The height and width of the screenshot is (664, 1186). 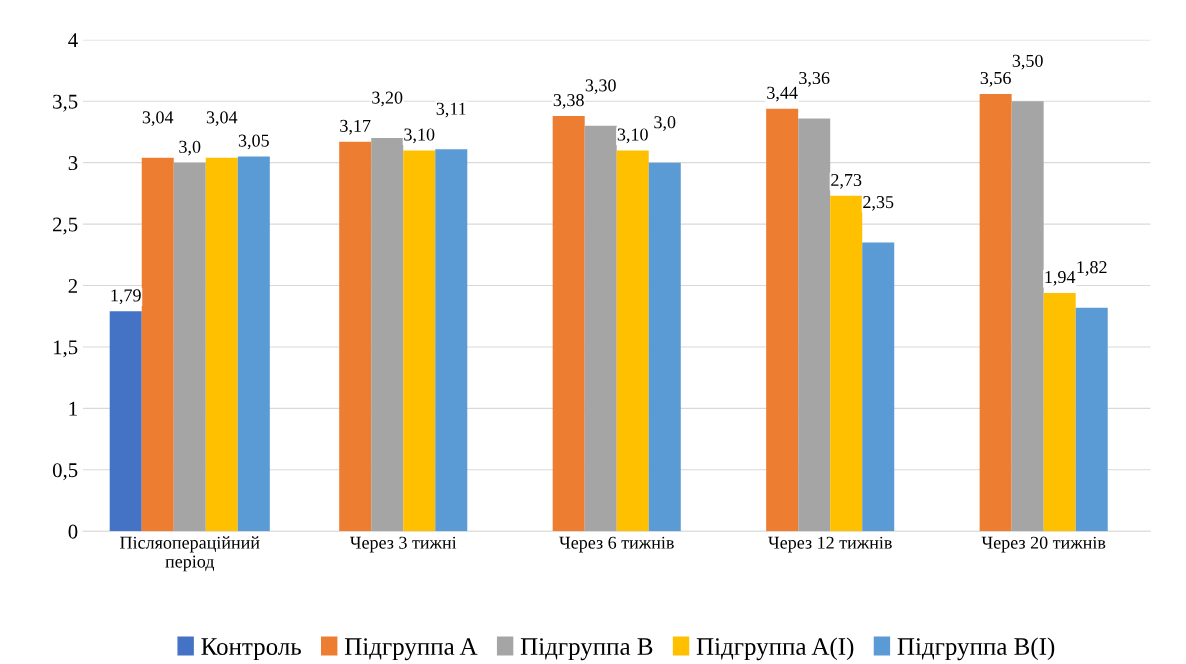 What do you see at coordinates (782, 94) in the screenshot?
I see `data-label: 3,44` at bounding box center [782, 94].